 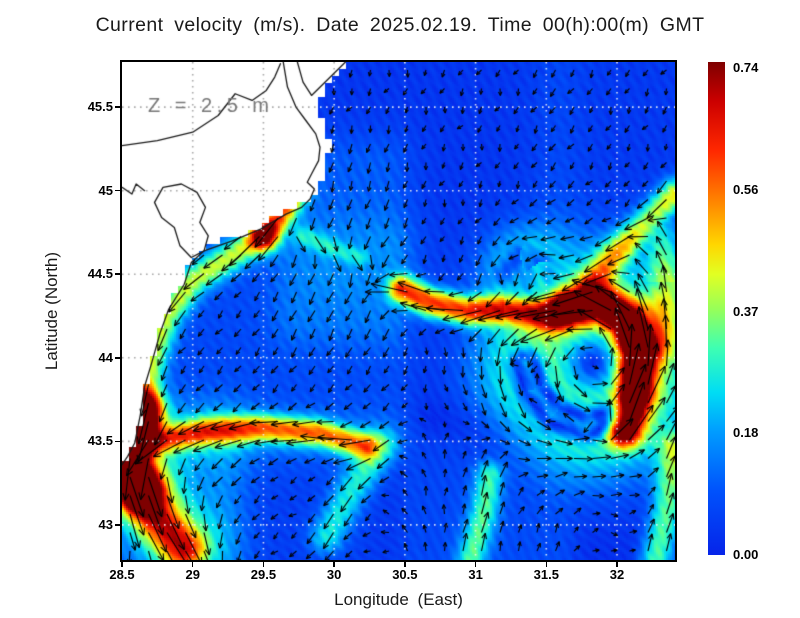 I want to click on y-tick-label: 43.5, so click(x=100, y=441).